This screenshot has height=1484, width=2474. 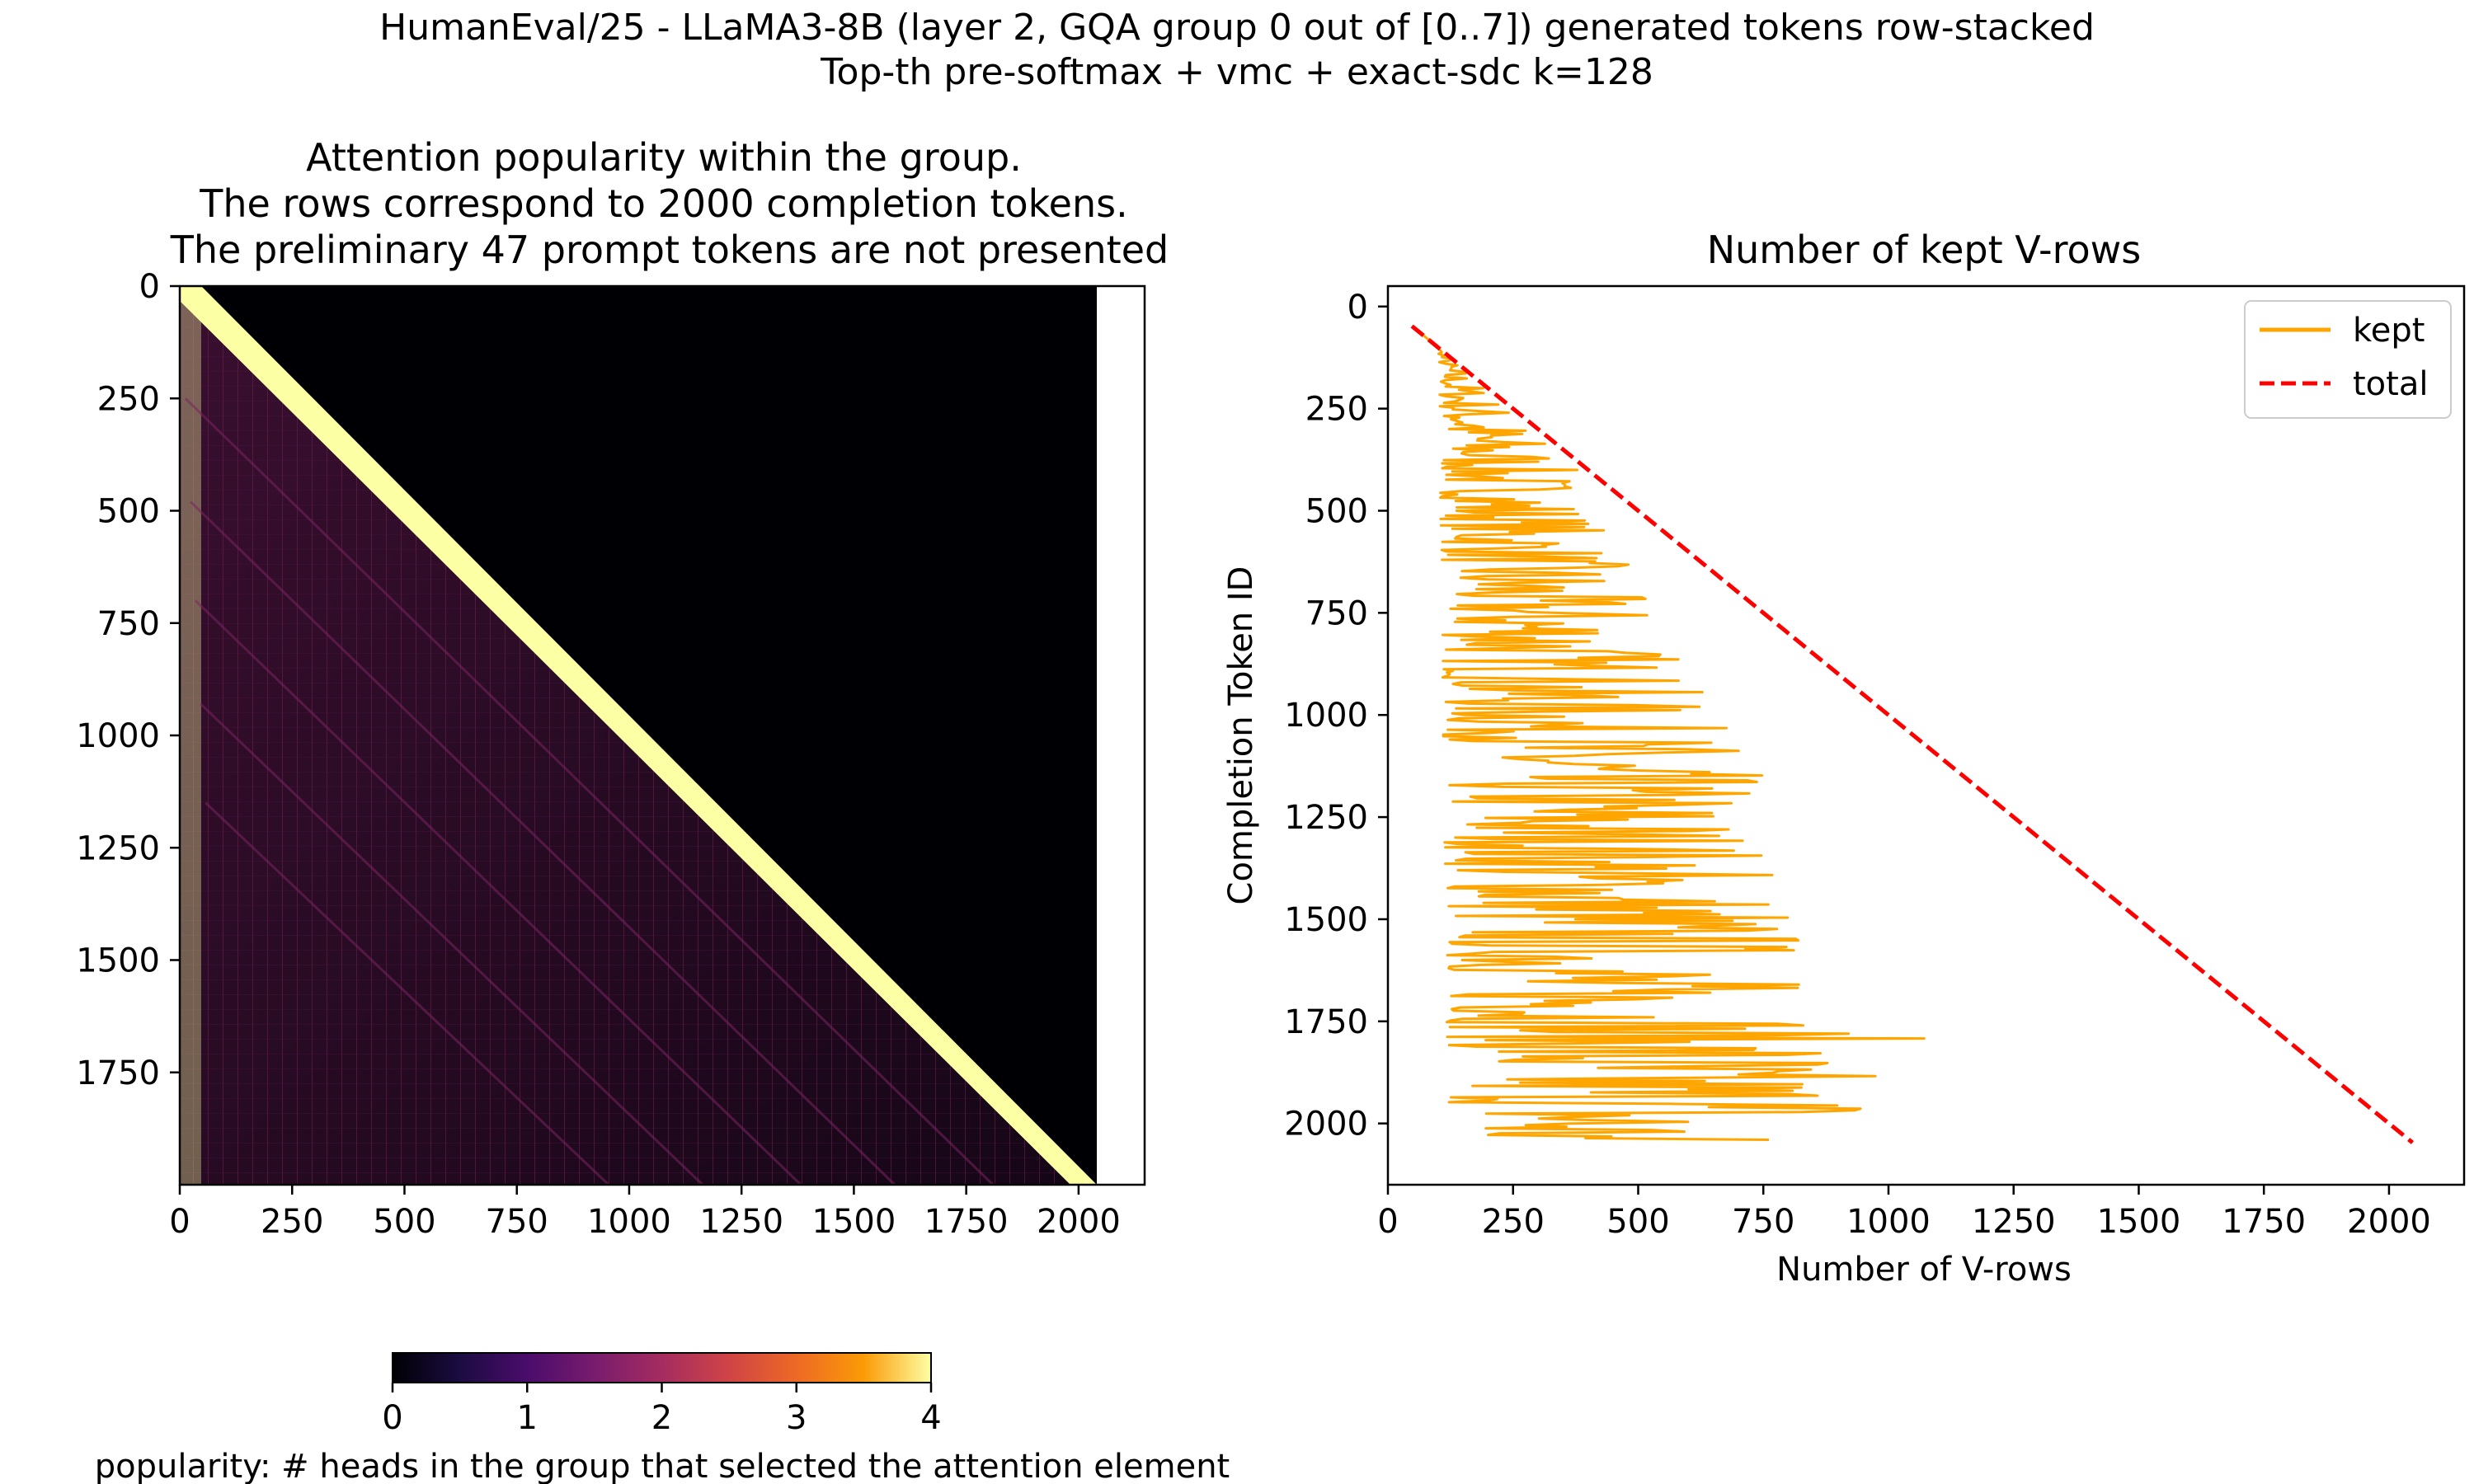 What do you see at coordinates (118, 848) in the screenshot?
I see `heatmap-y-tick-label: 1250` at bounding box center [118, 848].